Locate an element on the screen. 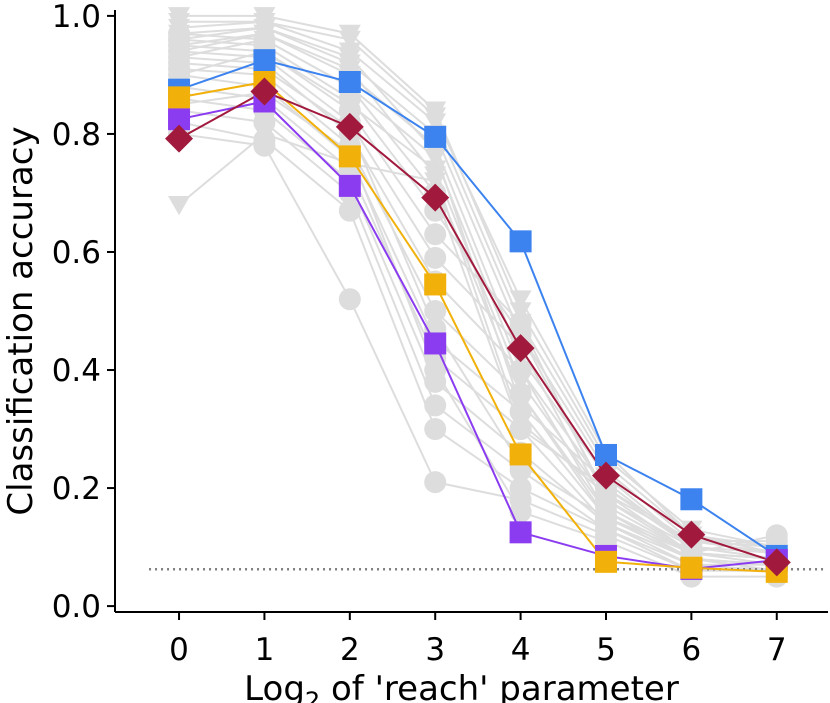 This screenshot has width=830, height=703. x-tick-label: 1 is located at coordinates (265, 650).